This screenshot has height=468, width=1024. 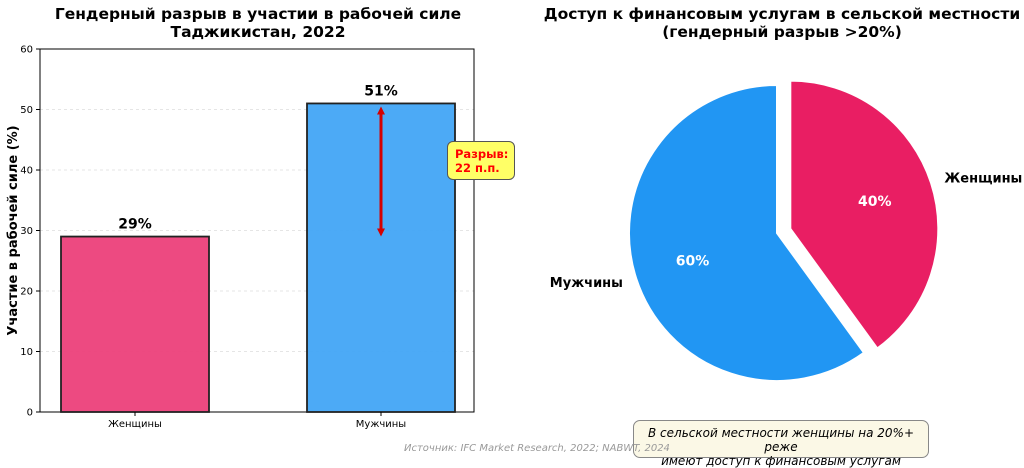 What do you see at coordinates (26, 171) in the screenshot?
I see `y-tick-label: 40` at bounding box center [26, 171].